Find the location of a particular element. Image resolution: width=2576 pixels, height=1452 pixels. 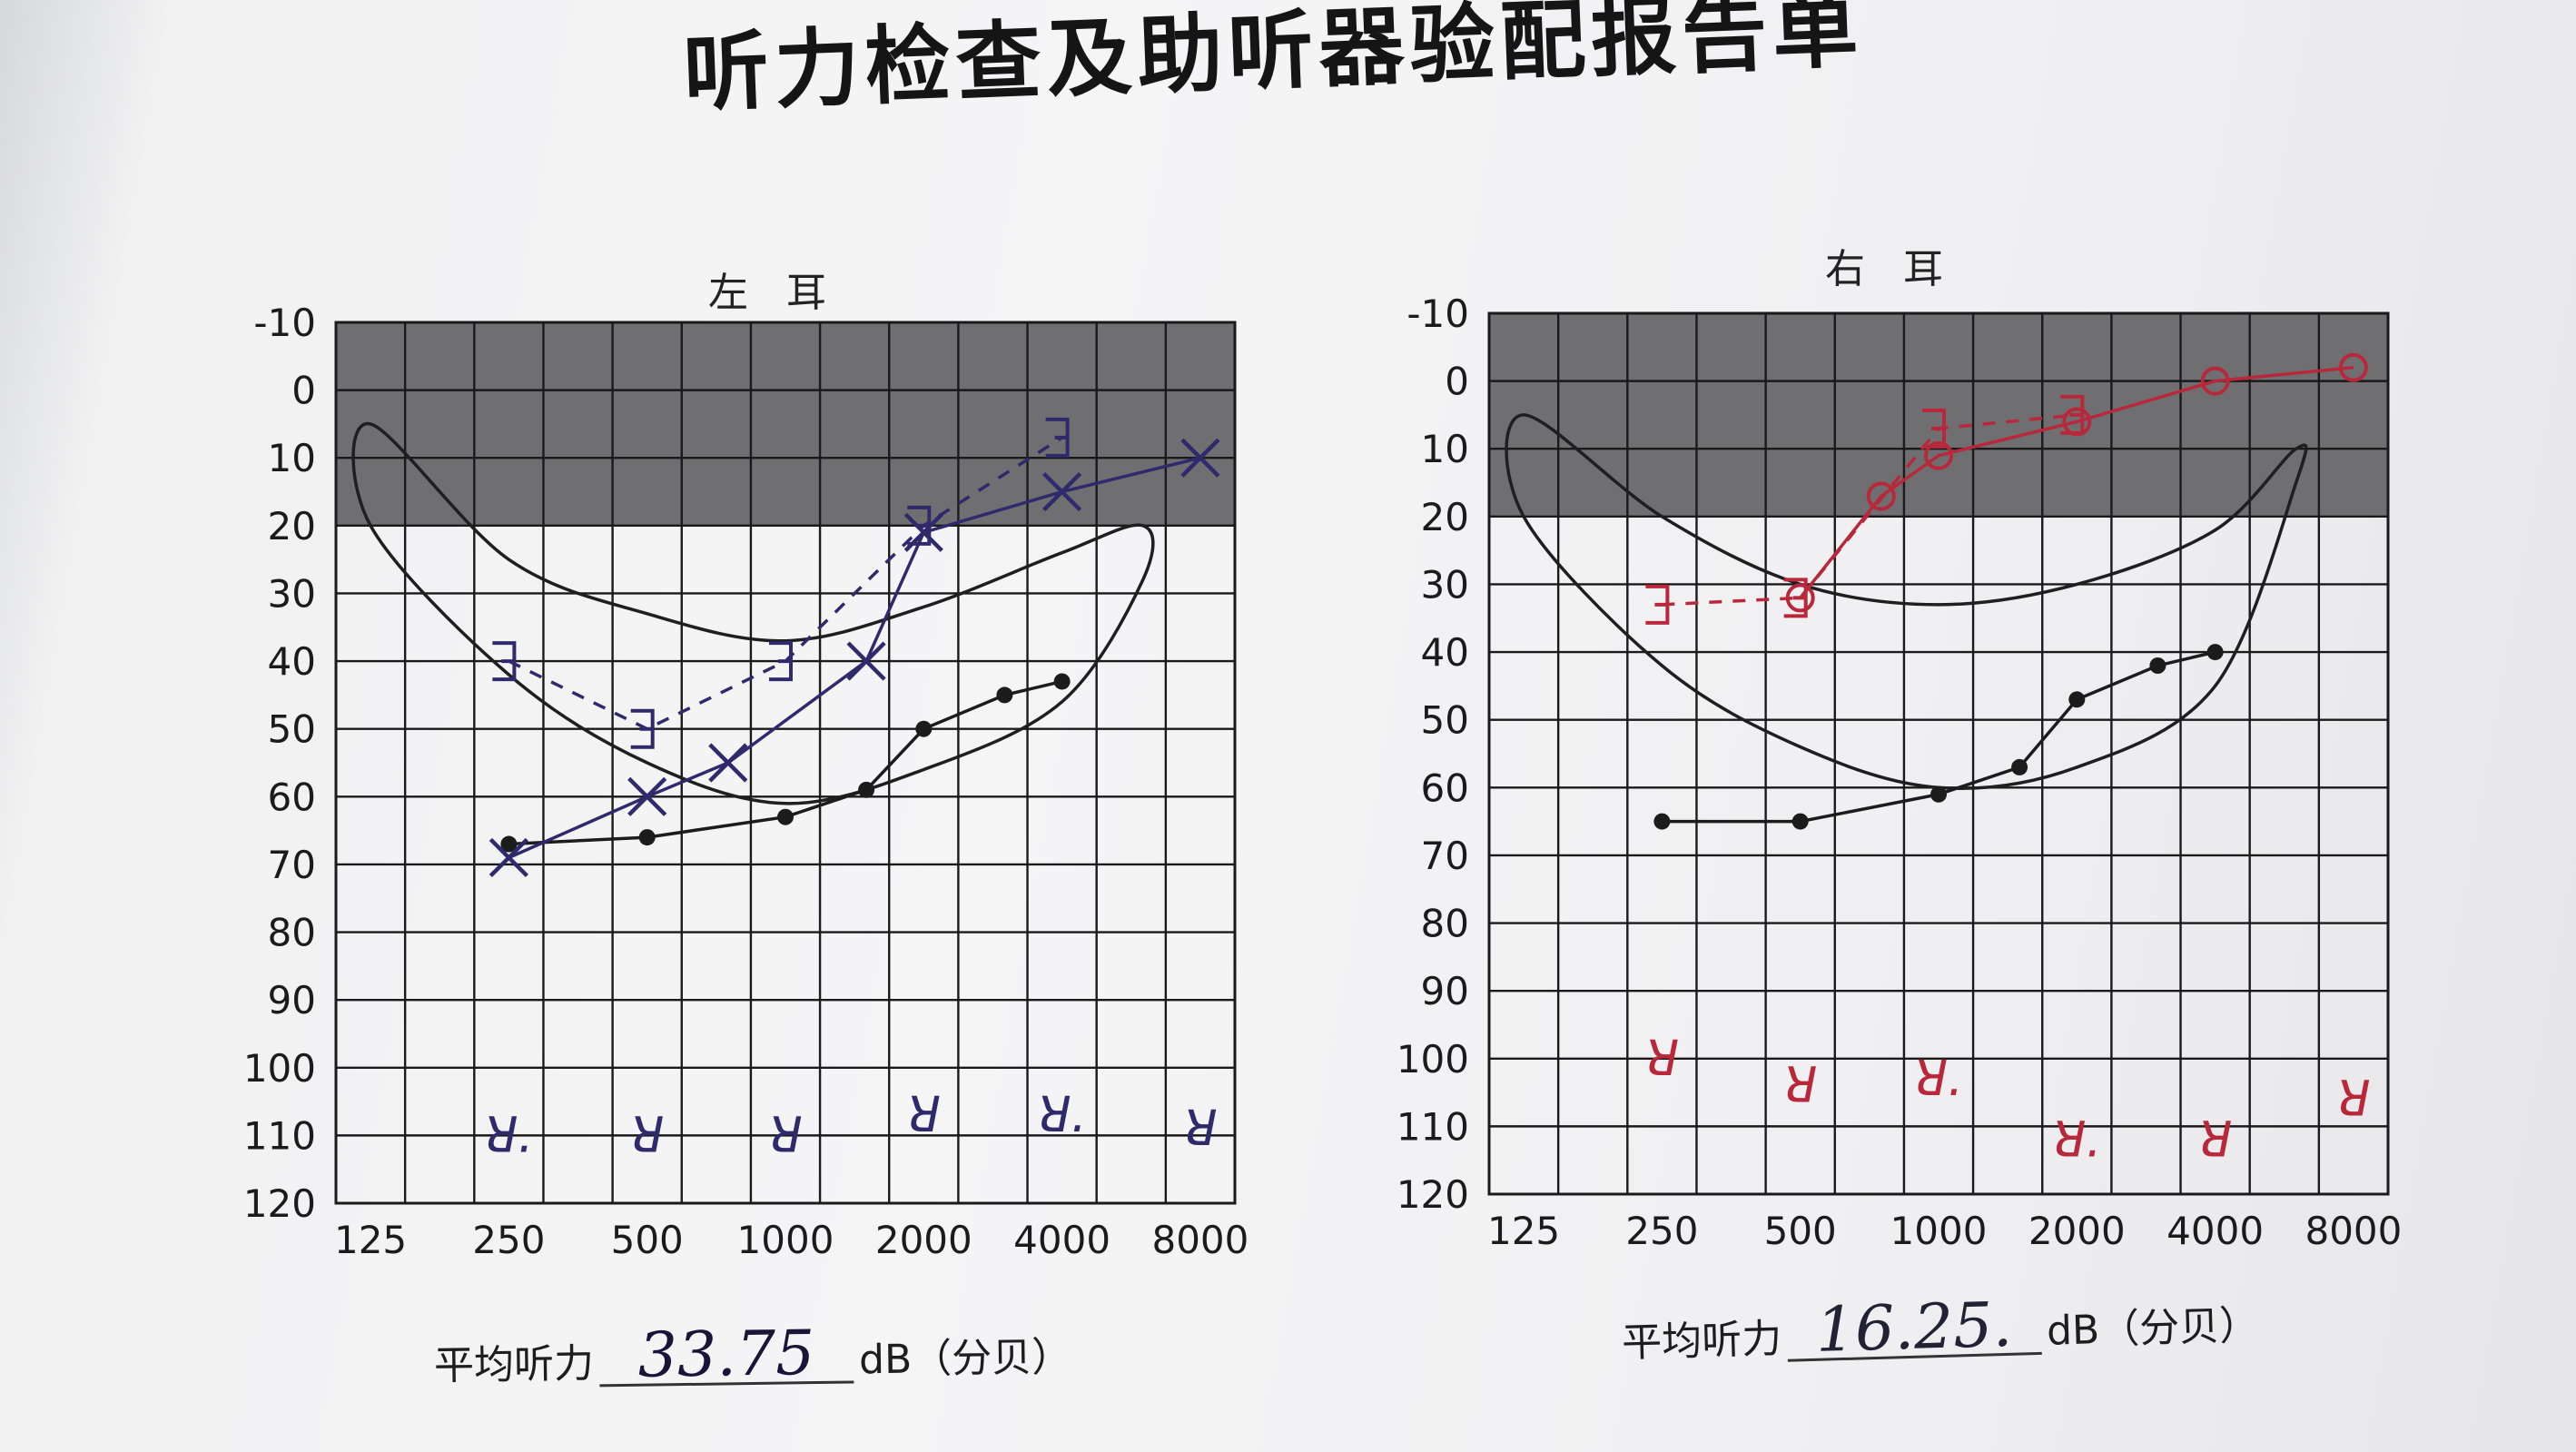

y-tick-label: 90 is located at coordinates (1445, 991).